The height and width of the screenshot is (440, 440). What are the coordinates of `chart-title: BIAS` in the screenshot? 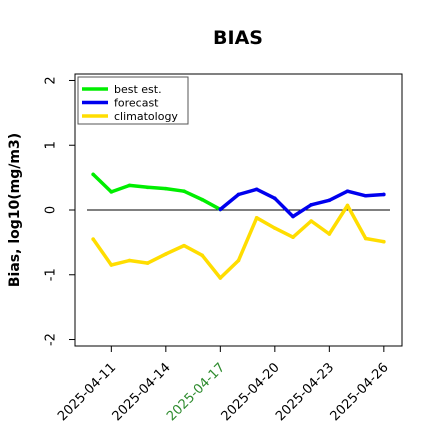 It's located at (238, 38).